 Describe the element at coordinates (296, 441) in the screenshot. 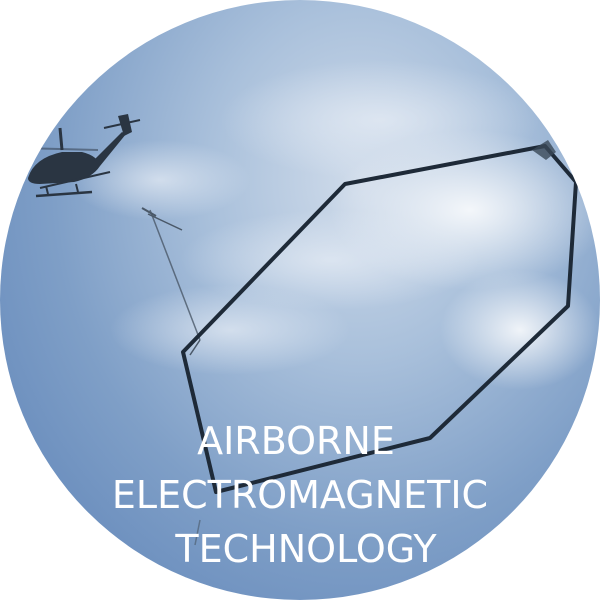

I see `caption-line-1: AIRBORNE` at that location.